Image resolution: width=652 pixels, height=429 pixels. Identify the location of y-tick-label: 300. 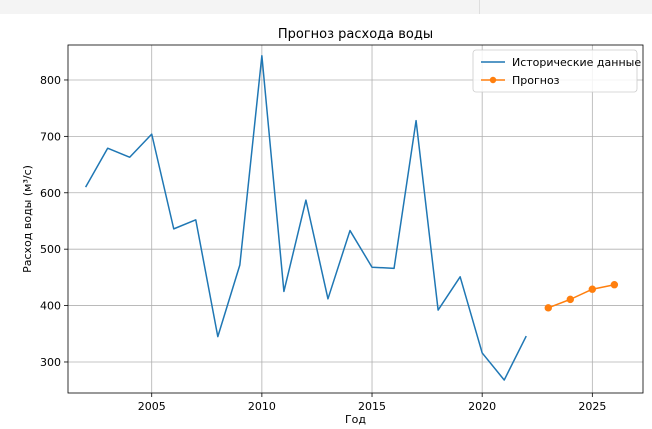
(50, 362).